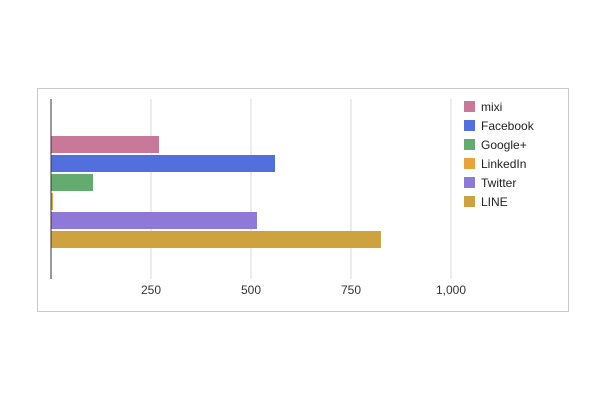 The width and height of the screenshot is (610, 400). What do you see at coordinates (52, 201) in the screenshot?
I see `bar-linkedin` at bounding box center [52, 201].